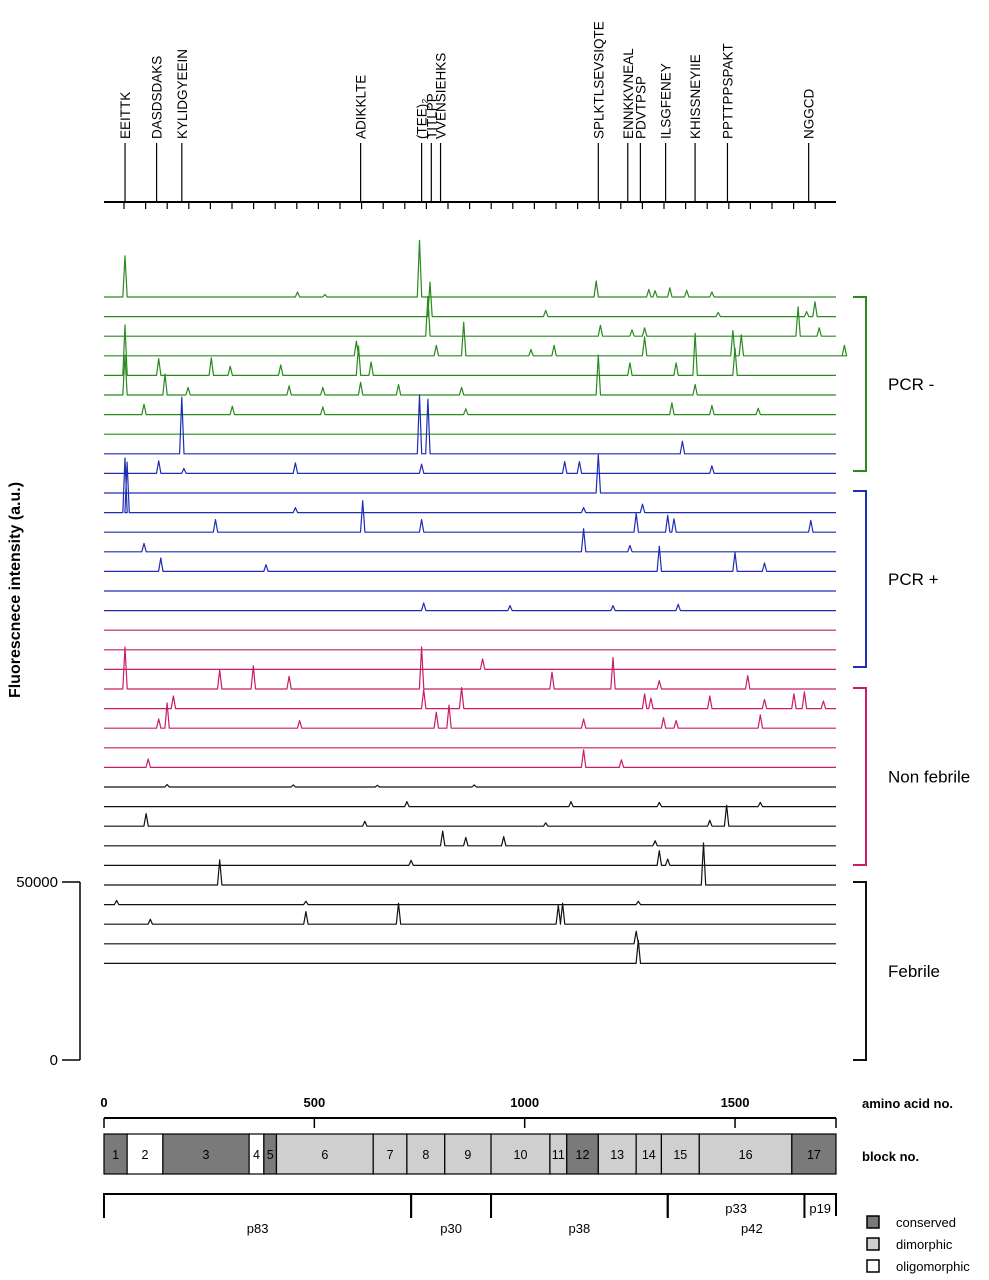 This screenshot has width=989, height=1280. I want to click on aa-tick-label: 0, so click(103, 1102).